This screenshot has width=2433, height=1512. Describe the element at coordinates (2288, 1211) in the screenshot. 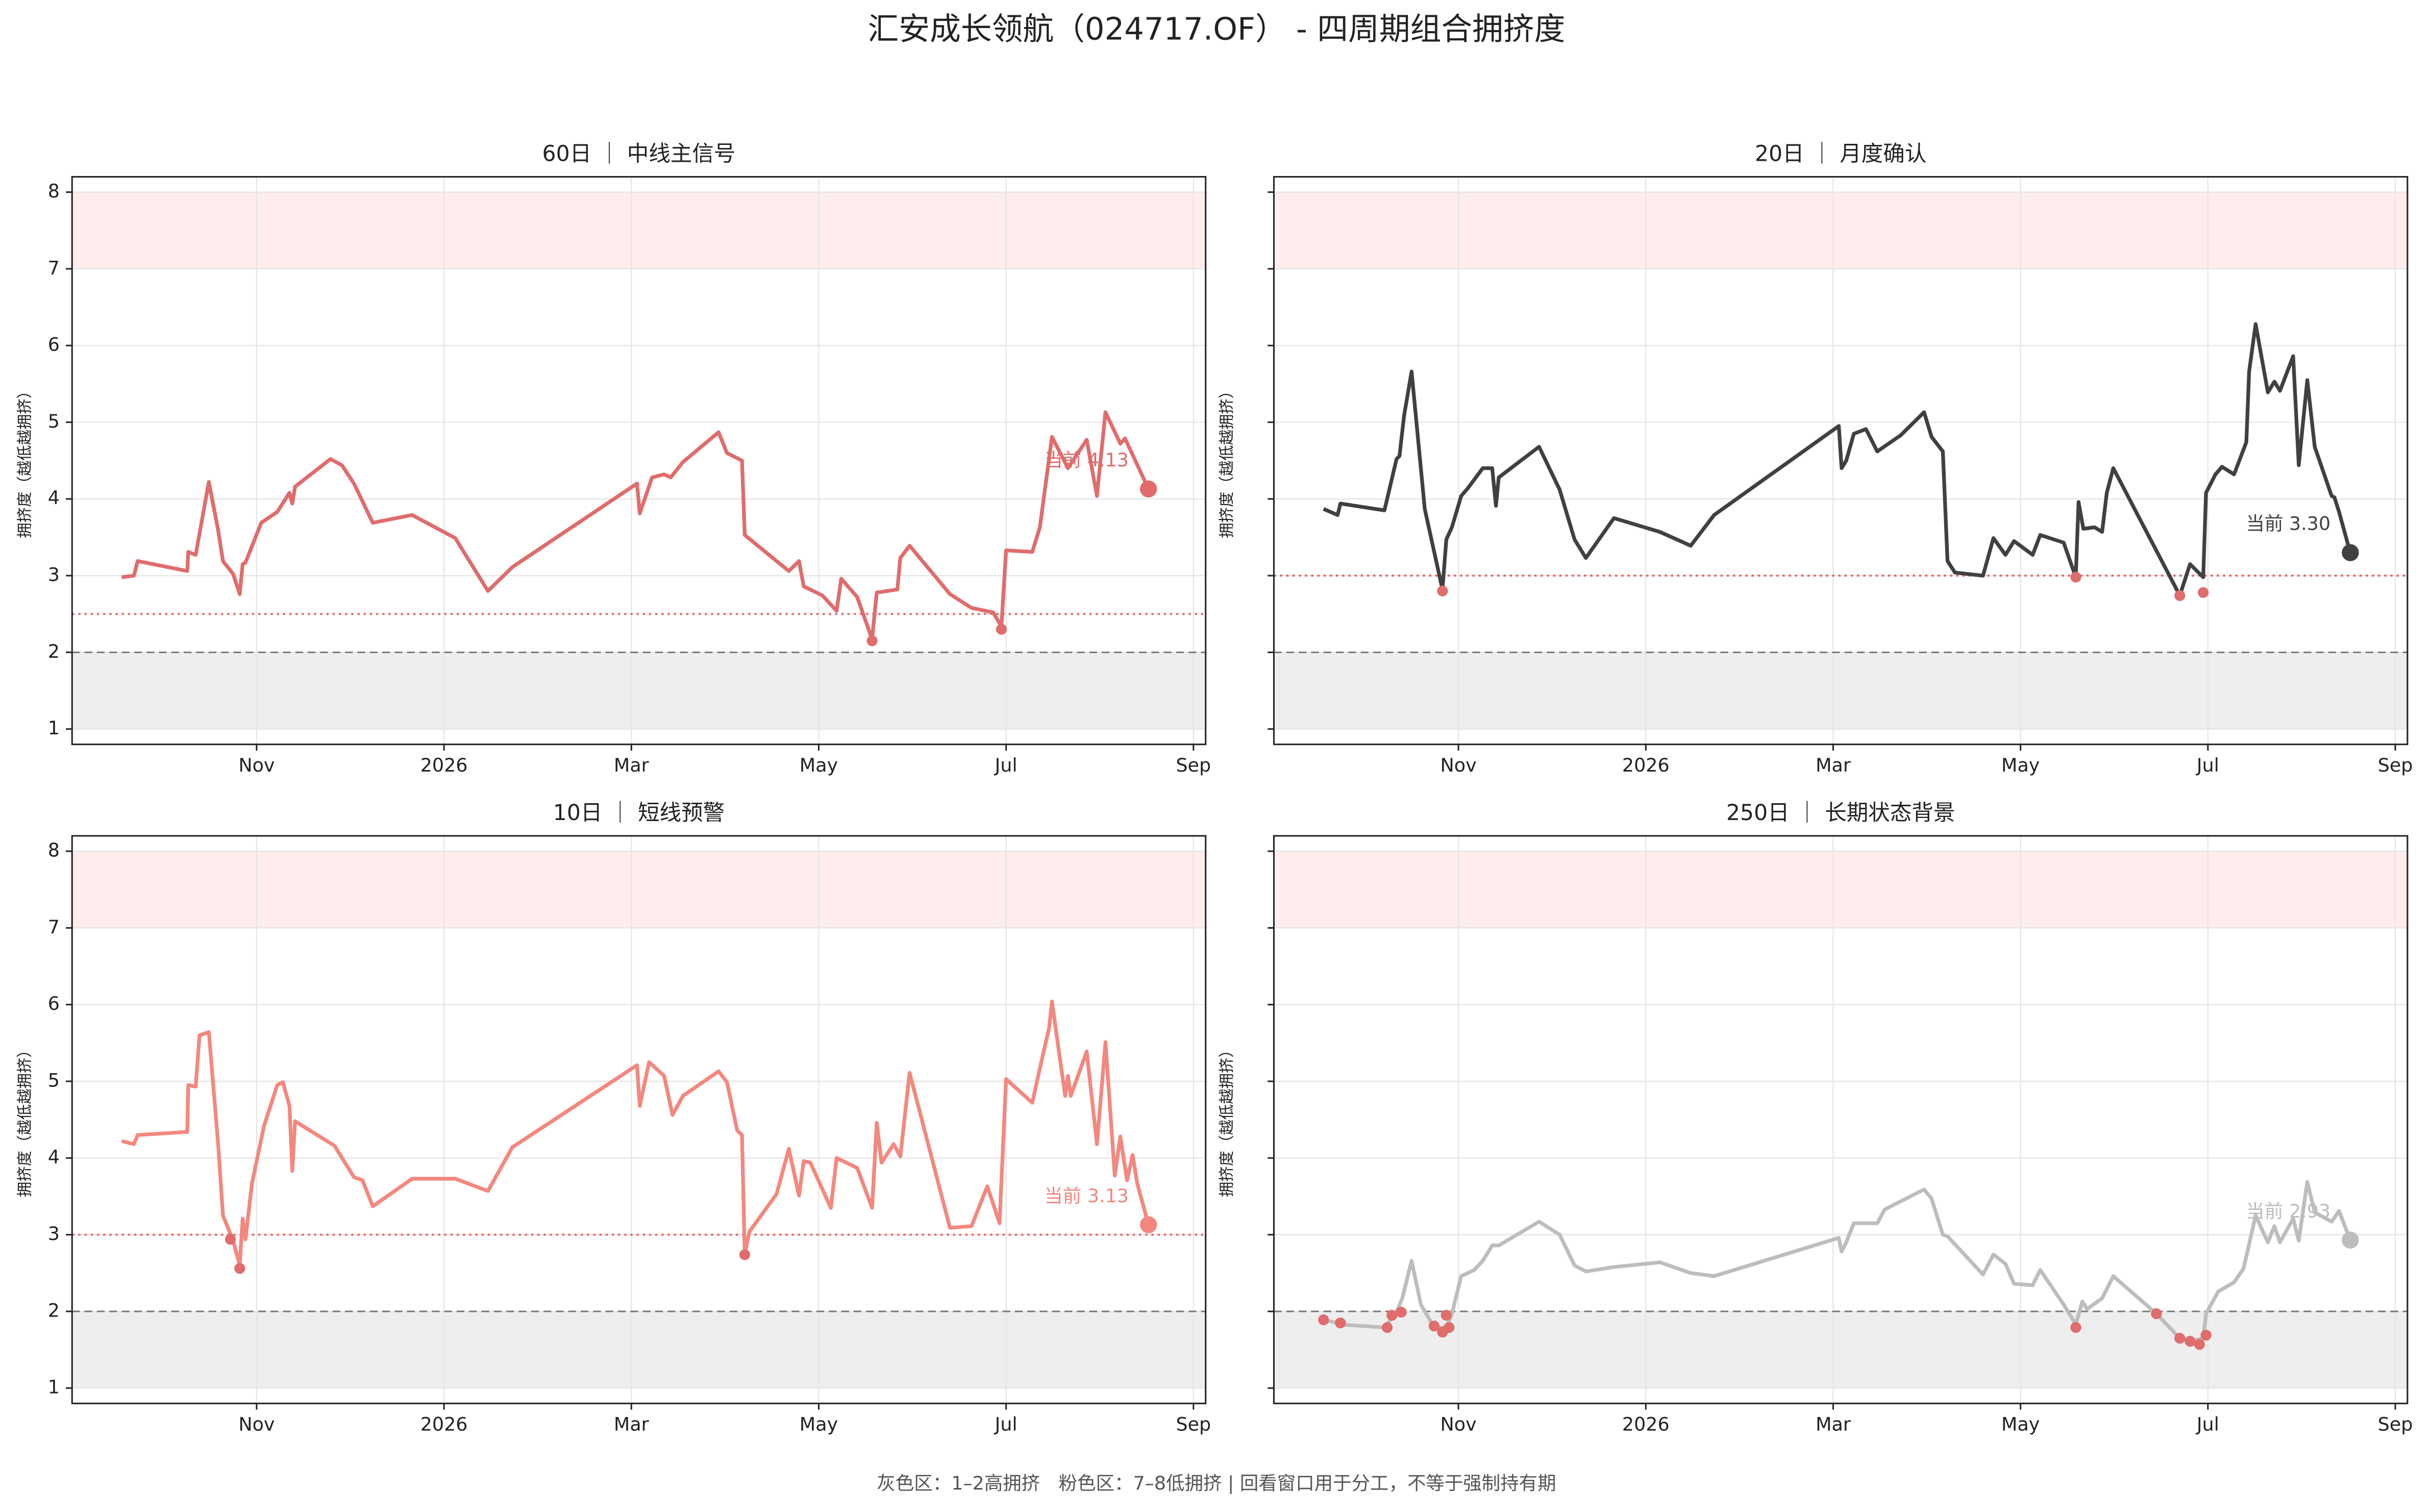

I see `current-label: 当前 2.93` at that location.